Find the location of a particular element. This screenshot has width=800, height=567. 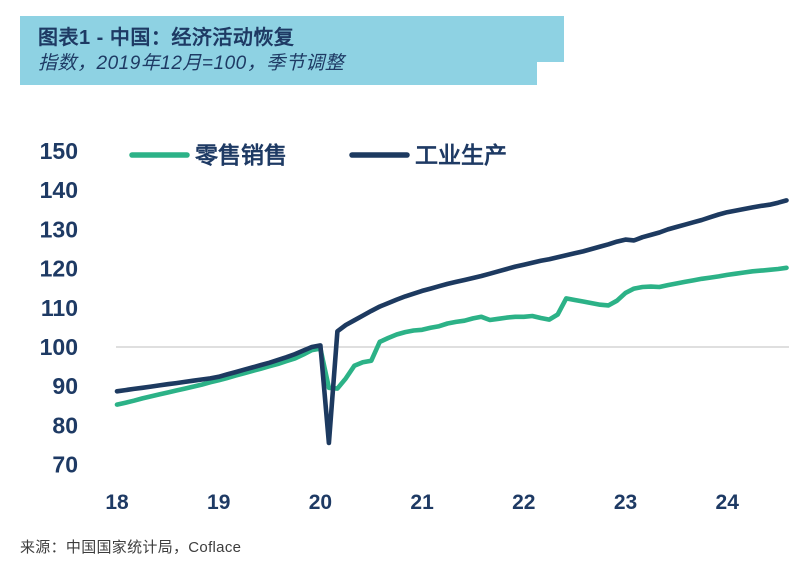

chart-header-banner: 图表1 - 中国：经济活动恢复 指数，2019年12月=100，季节调整 is located at coordinates (278, 50).